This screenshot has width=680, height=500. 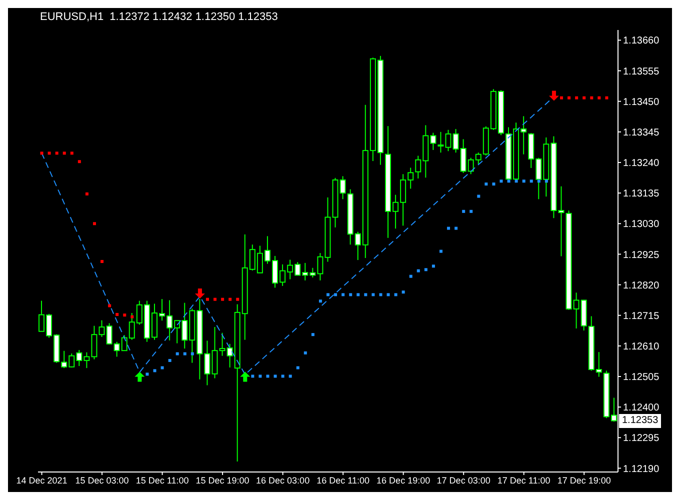 I want to click on y-tick-label: 1.13660, so click(x=641, y=41).